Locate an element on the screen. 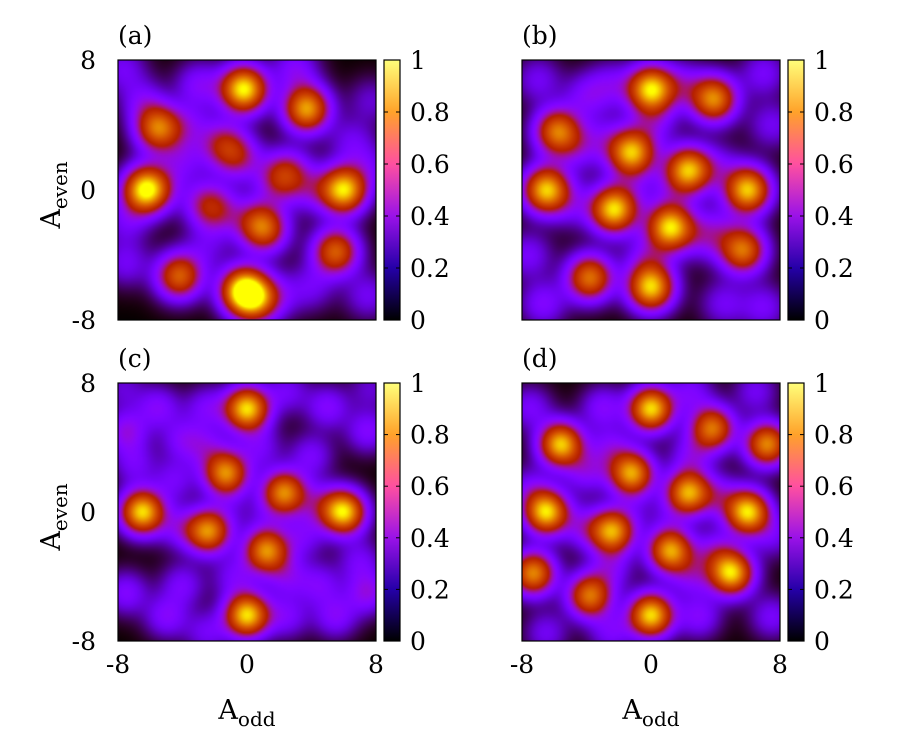  panel-label: (d) is located at coordinates (540, 358).